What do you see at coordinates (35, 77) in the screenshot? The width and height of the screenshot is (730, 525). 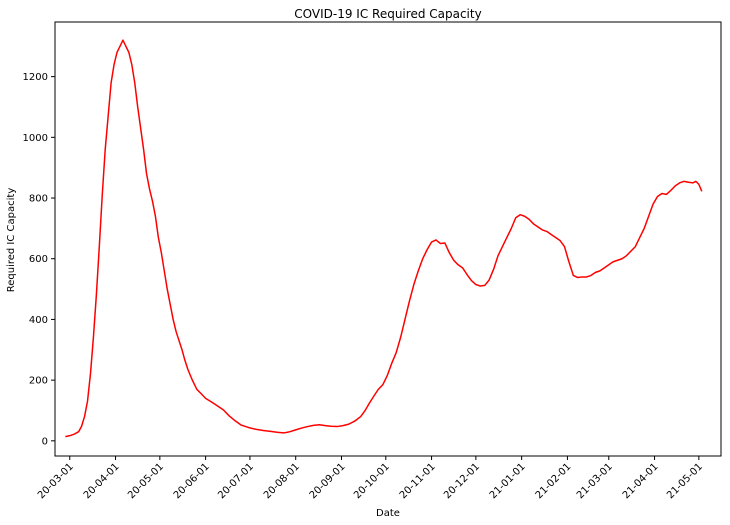 I see `y-tick-label: 1200` at bounding box center [35, 77].